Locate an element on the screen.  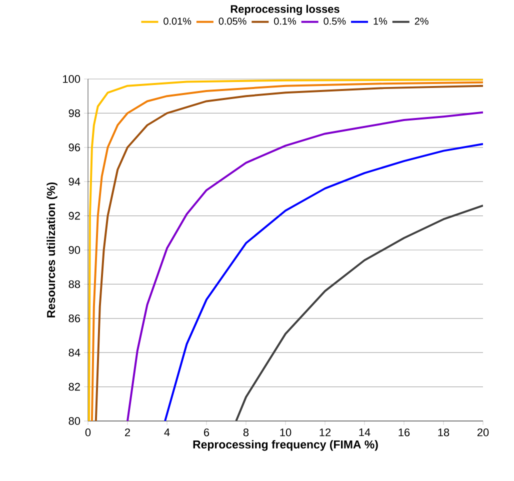
legend-label: 0.01% is located at coordinates (178, 21).